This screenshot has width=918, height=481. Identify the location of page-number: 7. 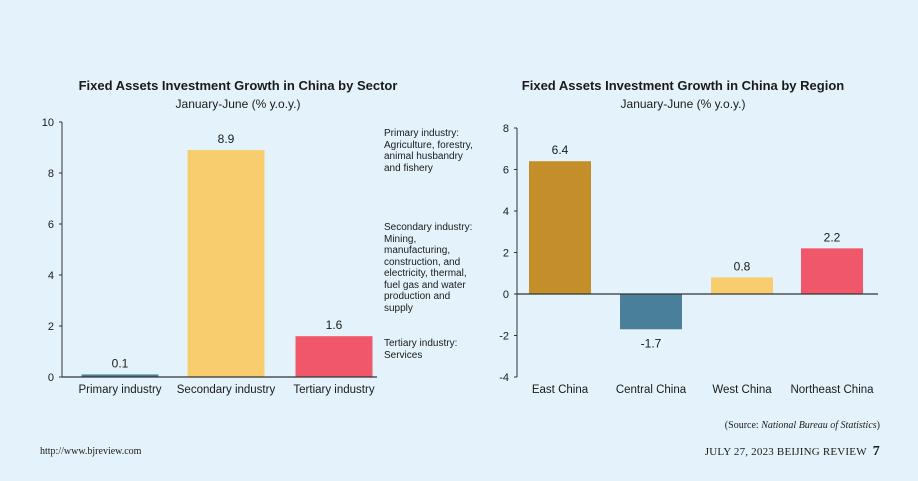
(876, 451).